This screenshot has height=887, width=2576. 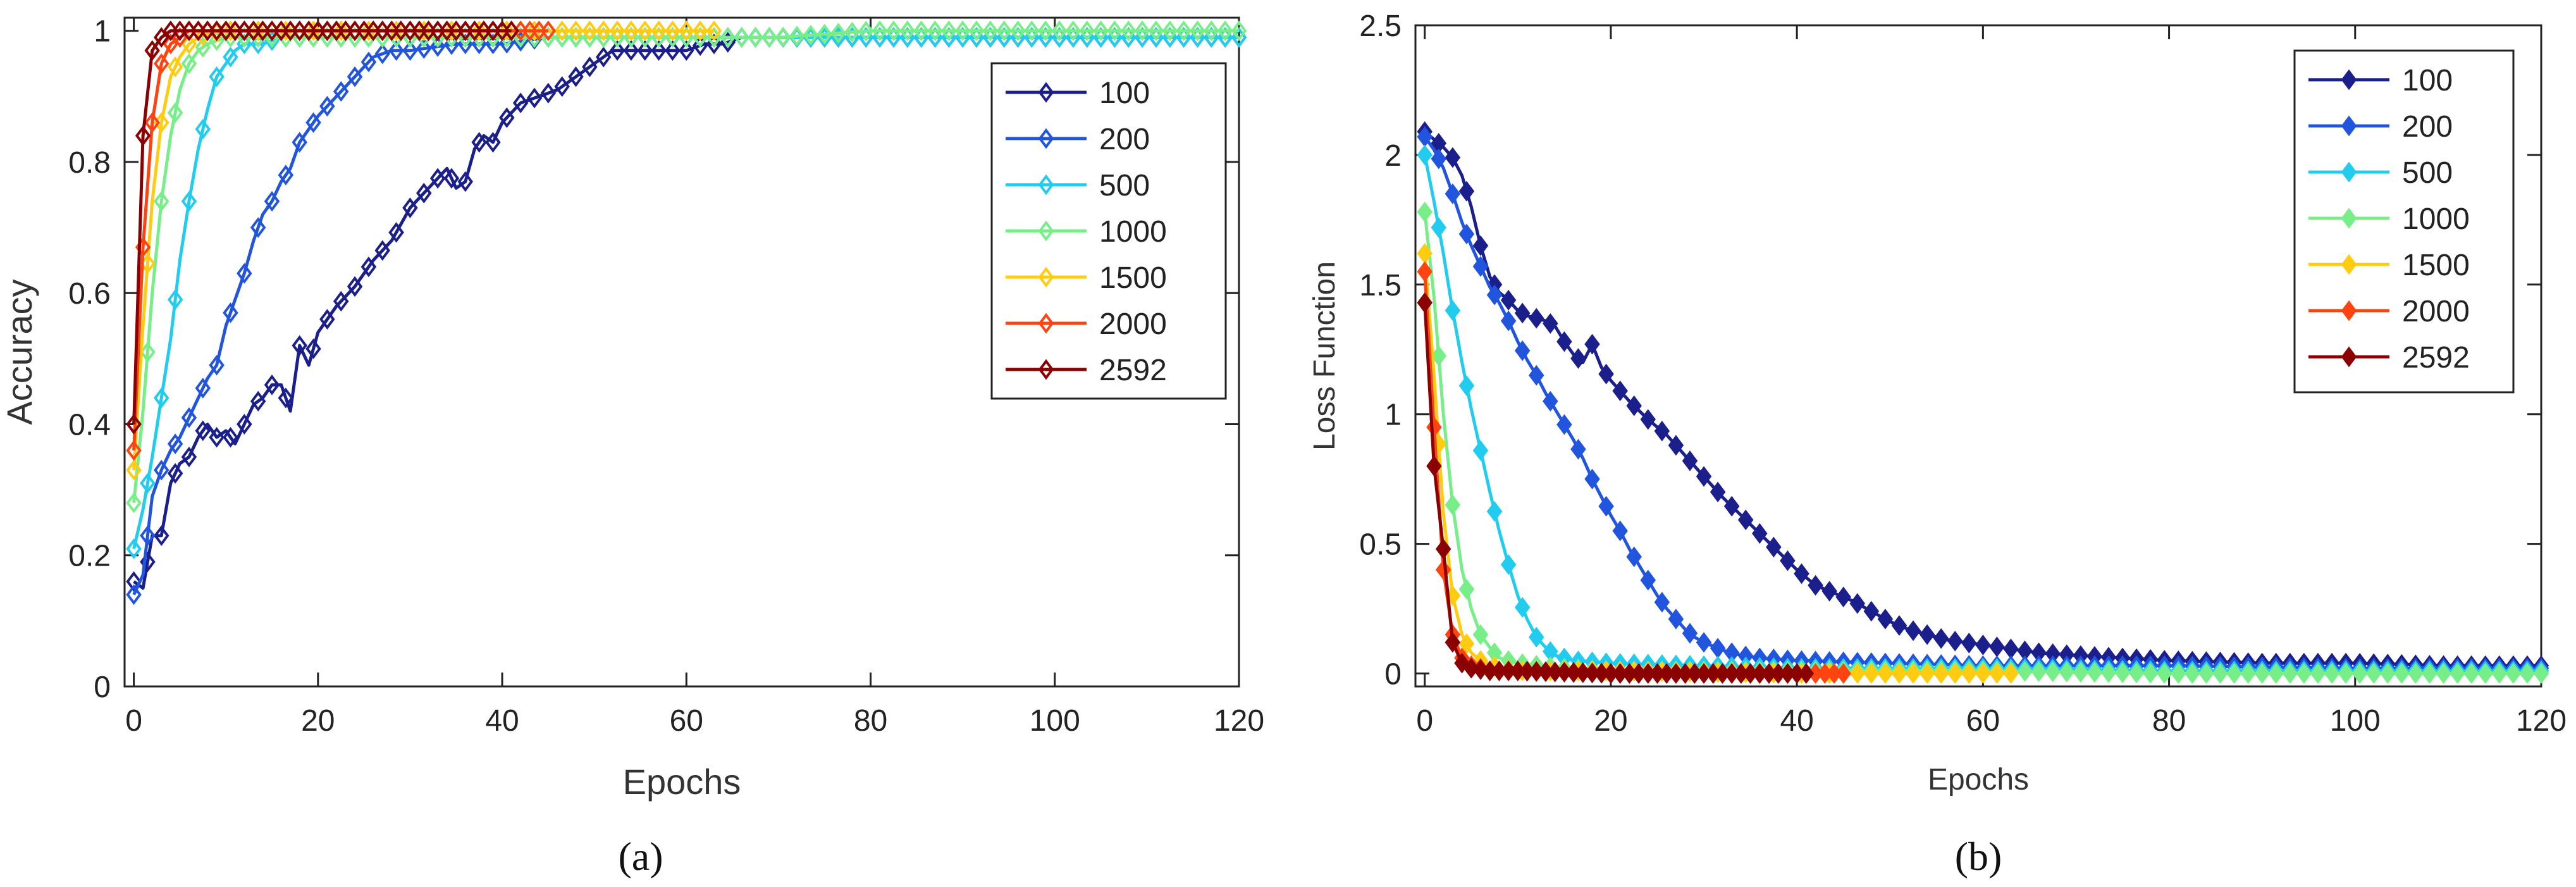 I want to click on y-tick-label: 1, so click(x=1393, y=415).